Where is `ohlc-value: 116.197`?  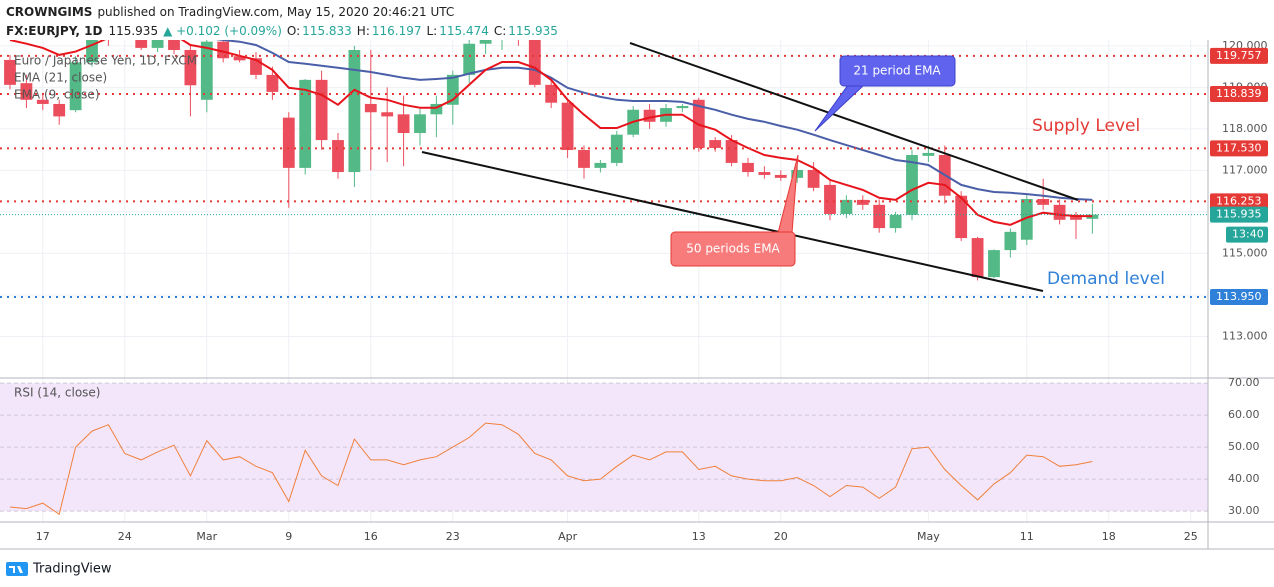
ohlc-value: 116.197 is located at coordinates (397, 31).